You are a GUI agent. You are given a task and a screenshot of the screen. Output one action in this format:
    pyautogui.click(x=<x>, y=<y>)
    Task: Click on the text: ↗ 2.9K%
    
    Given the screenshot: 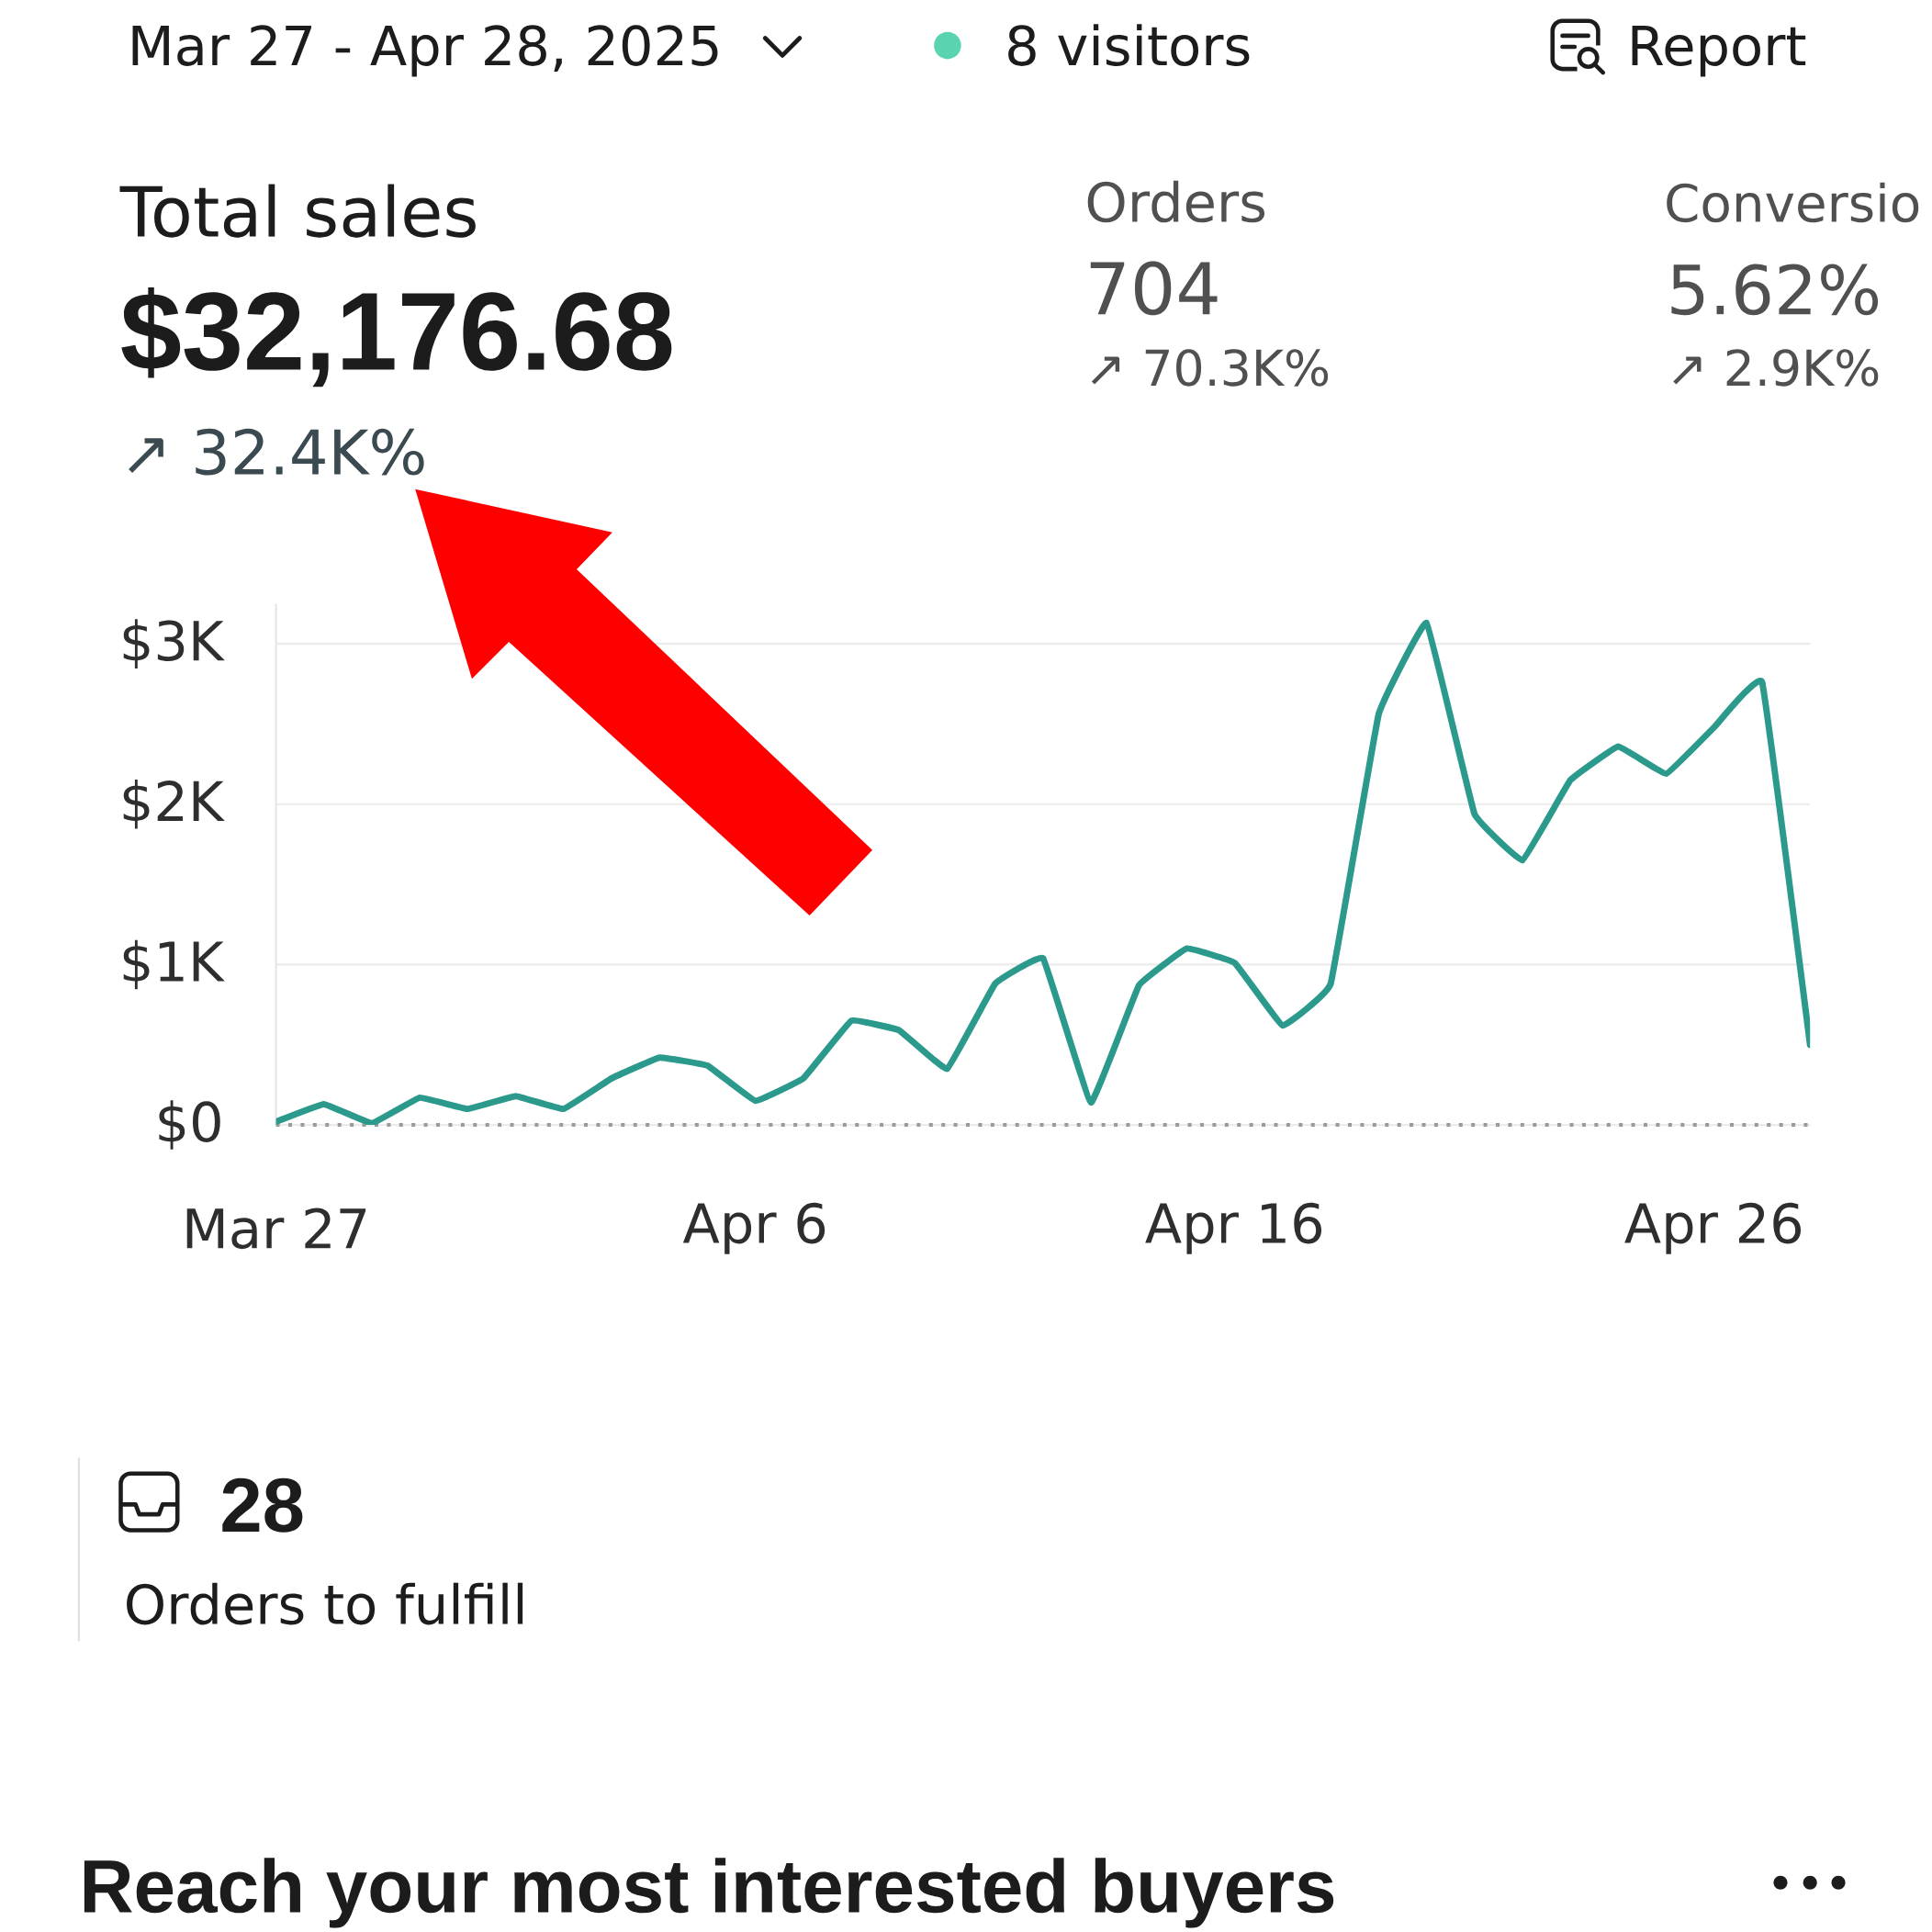 What is the action you would take?
    pyautogui.click(x=1776, y=368)
    